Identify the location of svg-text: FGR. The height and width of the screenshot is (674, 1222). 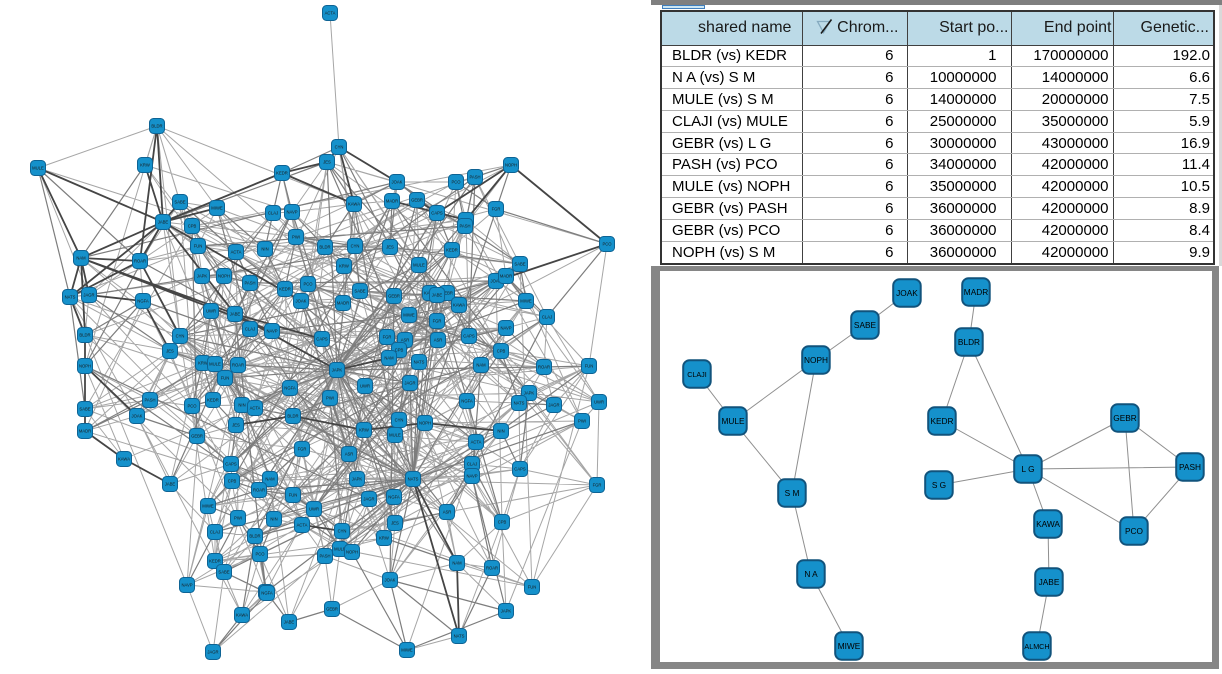
(597, 485).